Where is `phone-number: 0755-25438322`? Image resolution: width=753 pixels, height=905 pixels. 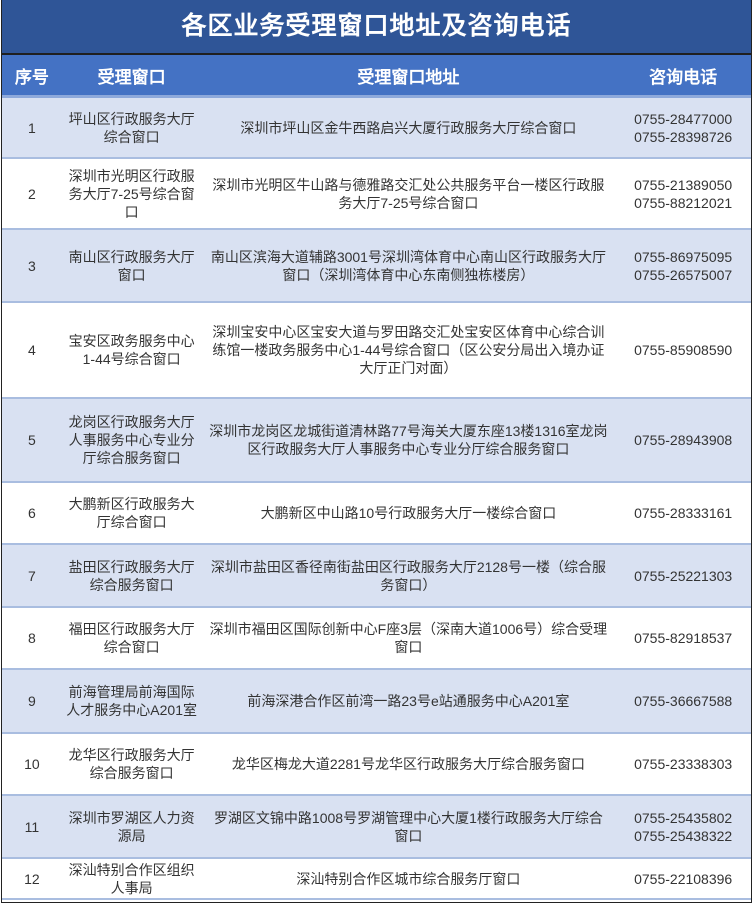 phone-number: 0755-25438322 is located at coordinates (683, 835).